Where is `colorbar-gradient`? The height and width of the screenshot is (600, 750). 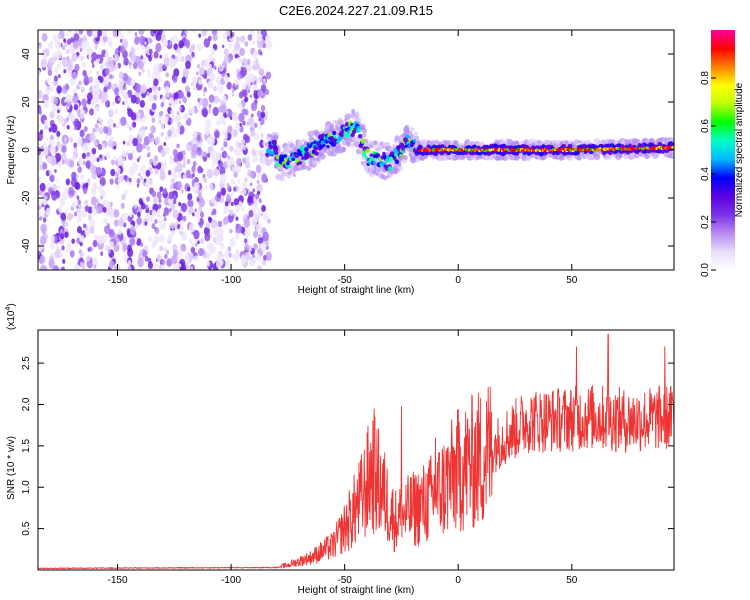
colorbar-gradient is located at coordinates (723, 150).